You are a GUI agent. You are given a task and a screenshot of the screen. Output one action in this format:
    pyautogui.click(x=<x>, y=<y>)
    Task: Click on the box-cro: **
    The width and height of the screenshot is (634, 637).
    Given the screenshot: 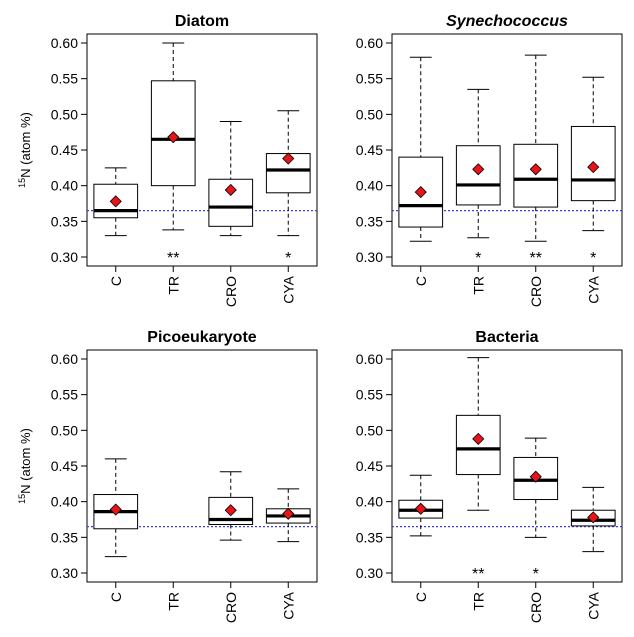 What is the action you would take?
    pyautogui.click(x=536, y=160)
    